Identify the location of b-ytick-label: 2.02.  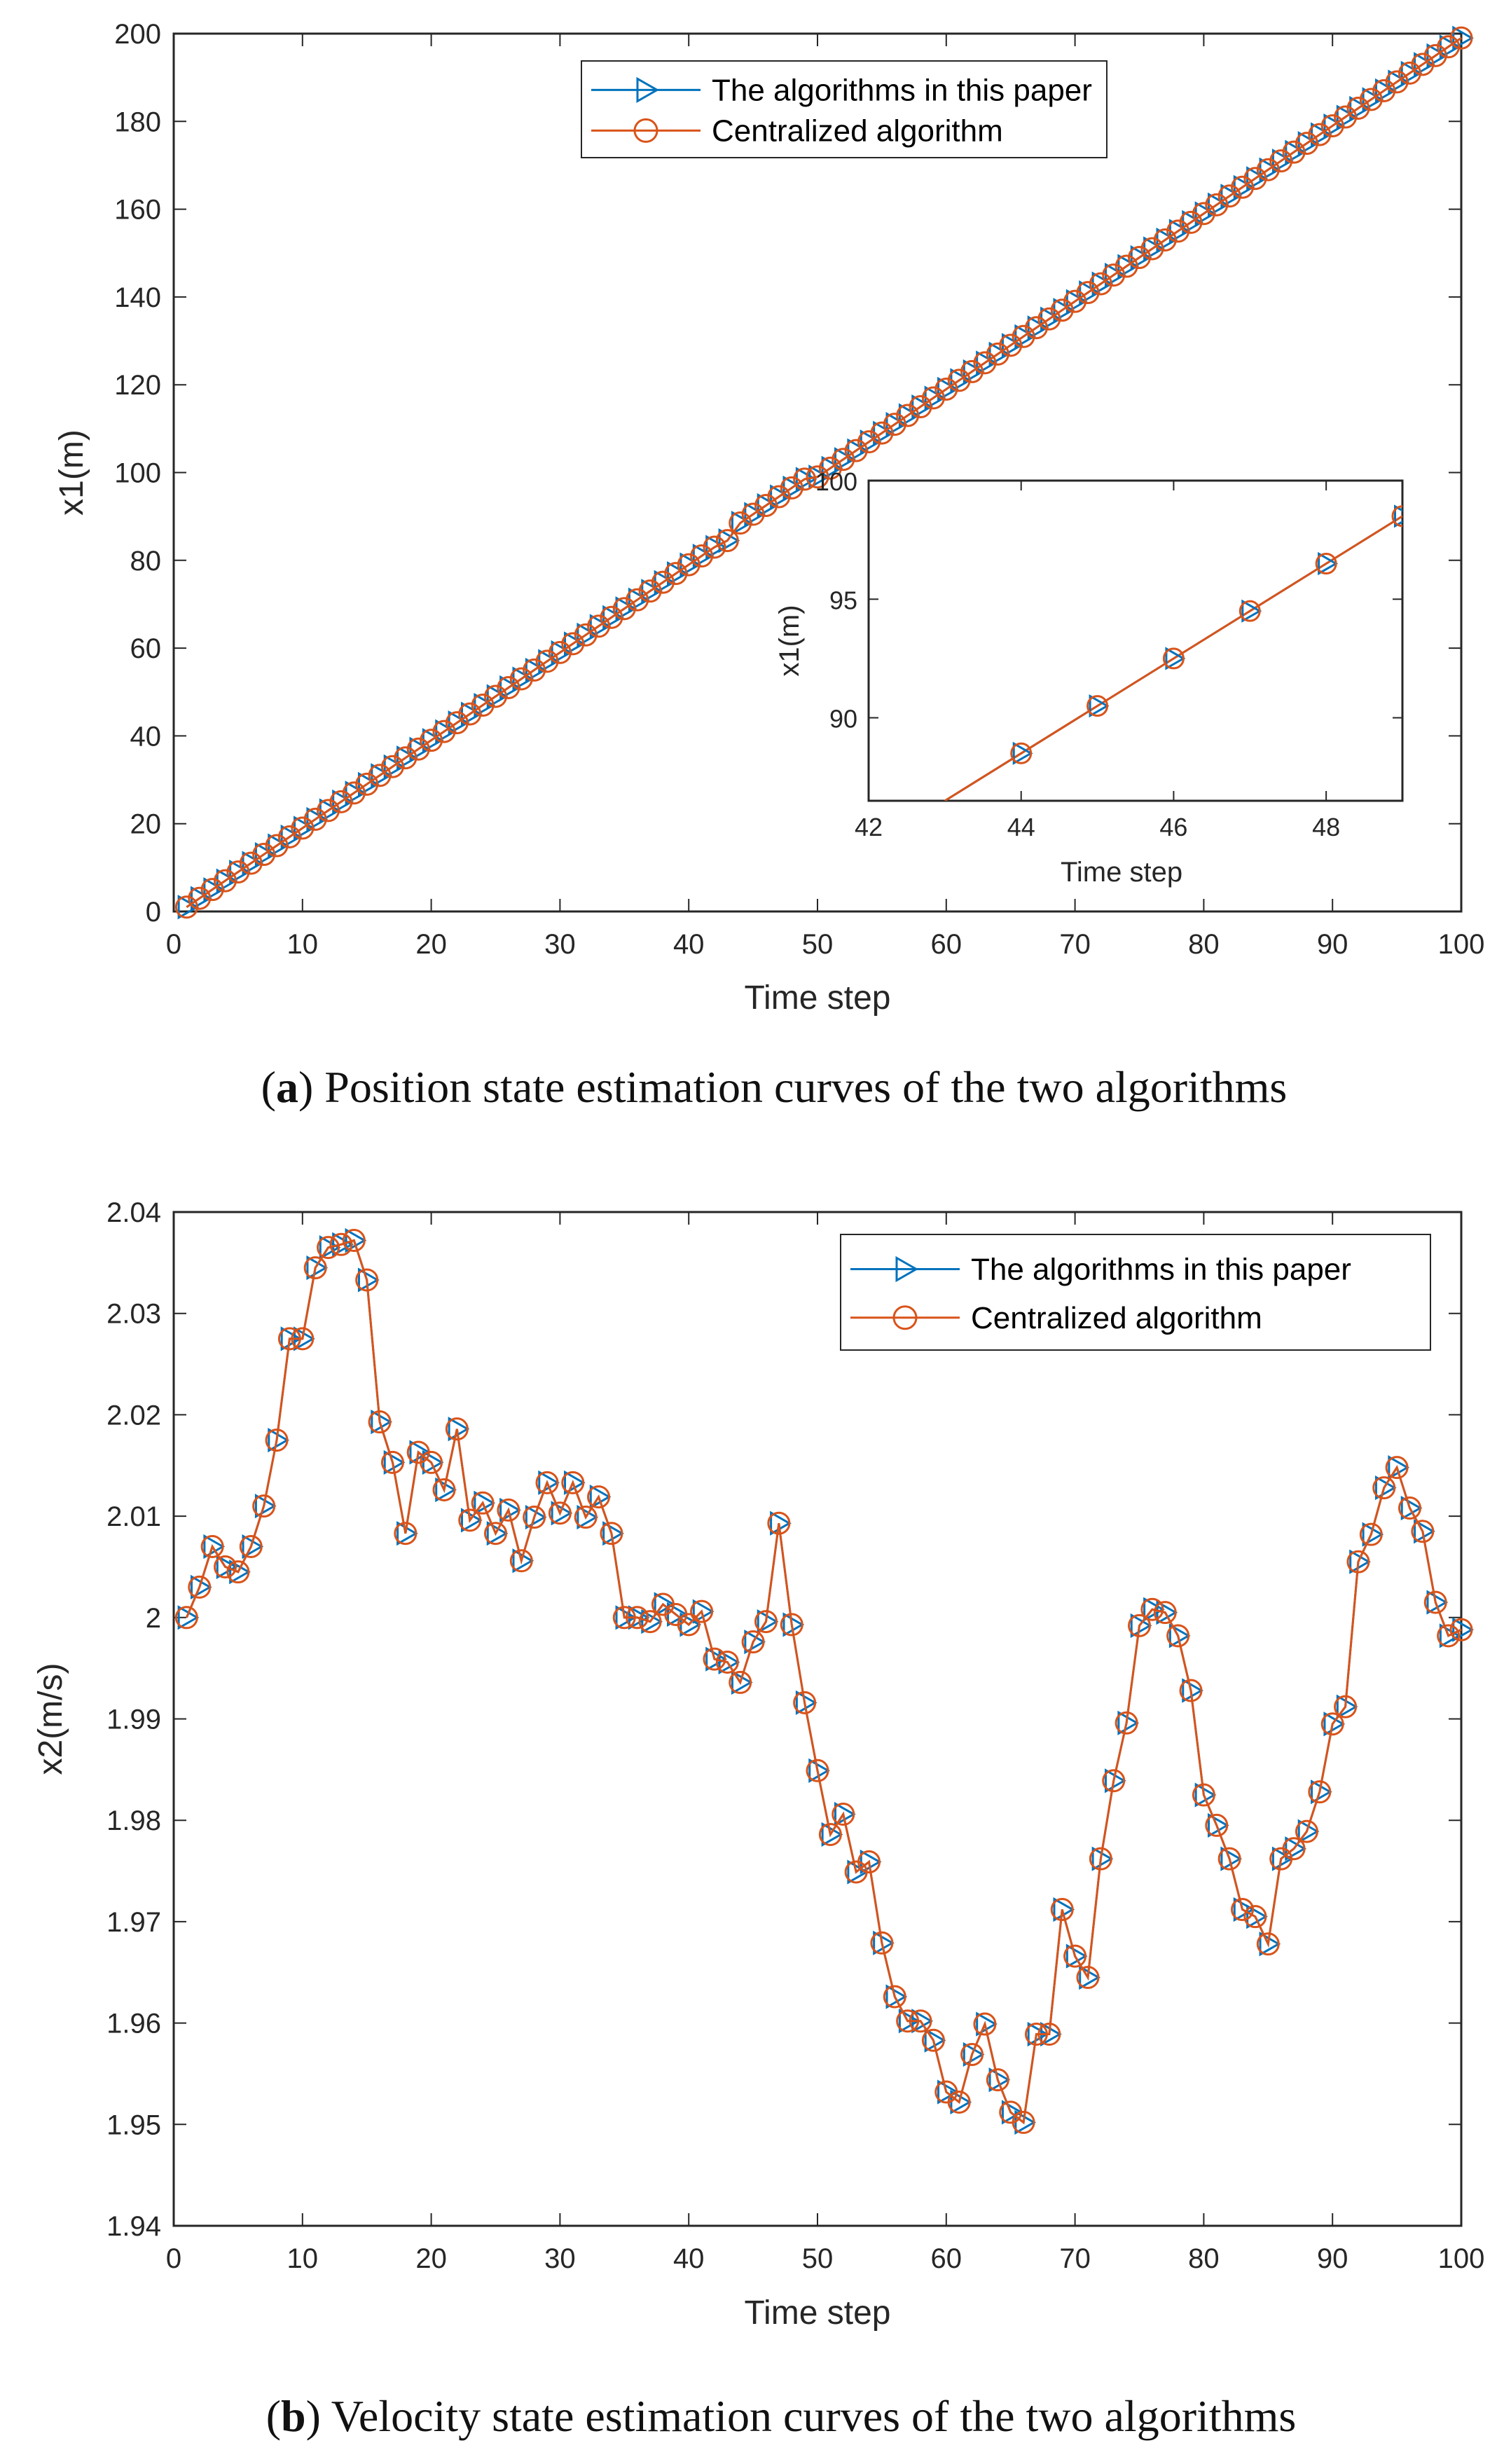
(133, 1415).